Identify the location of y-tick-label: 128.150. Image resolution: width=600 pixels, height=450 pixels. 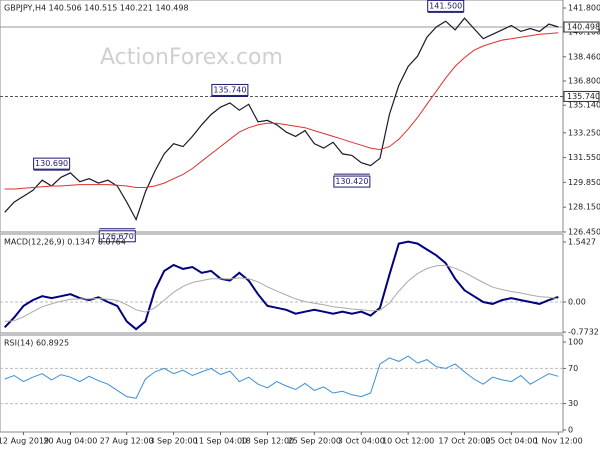
(584, 207).